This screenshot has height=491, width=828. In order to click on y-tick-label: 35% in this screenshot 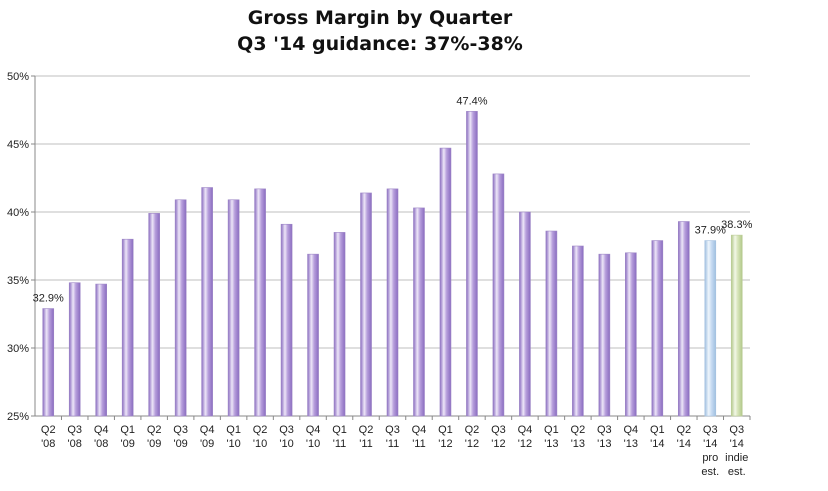, I will do `click(18, 281)`.